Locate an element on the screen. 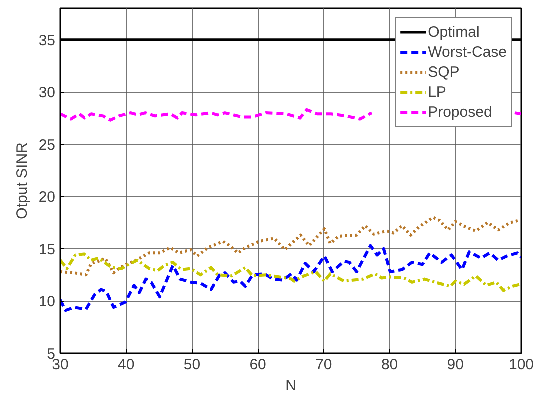 The width and height of the screenshot is (539, 403). y-tick-label: 25 is located at coordinates (47, 145).